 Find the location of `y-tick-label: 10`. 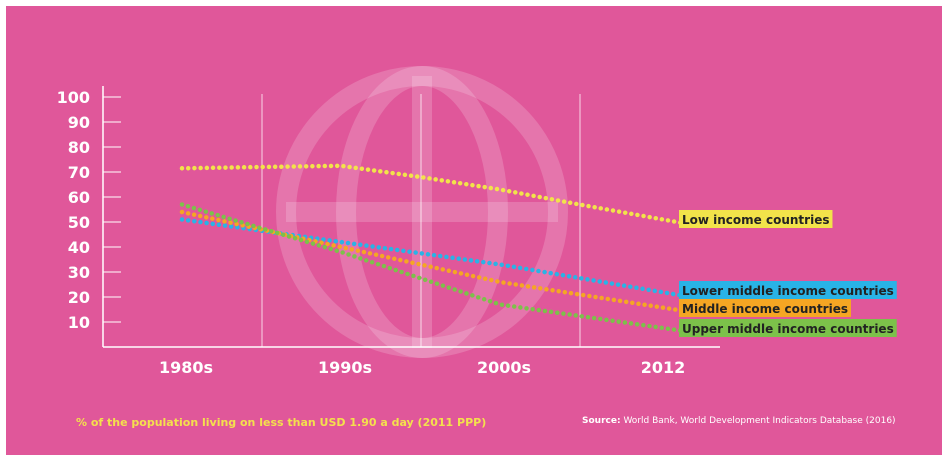

y-tick-label: 10 is located at coordinates (79, 322).